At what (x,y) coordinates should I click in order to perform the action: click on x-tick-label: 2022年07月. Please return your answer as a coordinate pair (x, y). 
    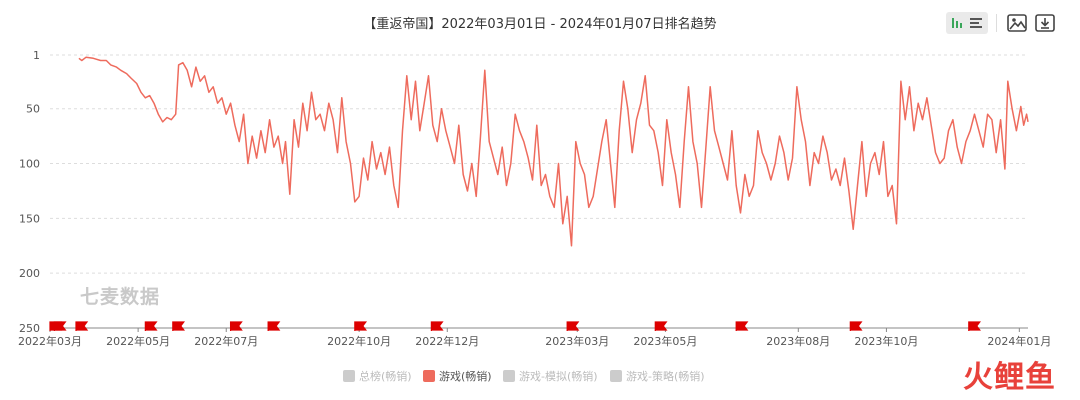
    Looking at the image, I should click on (226, 341).